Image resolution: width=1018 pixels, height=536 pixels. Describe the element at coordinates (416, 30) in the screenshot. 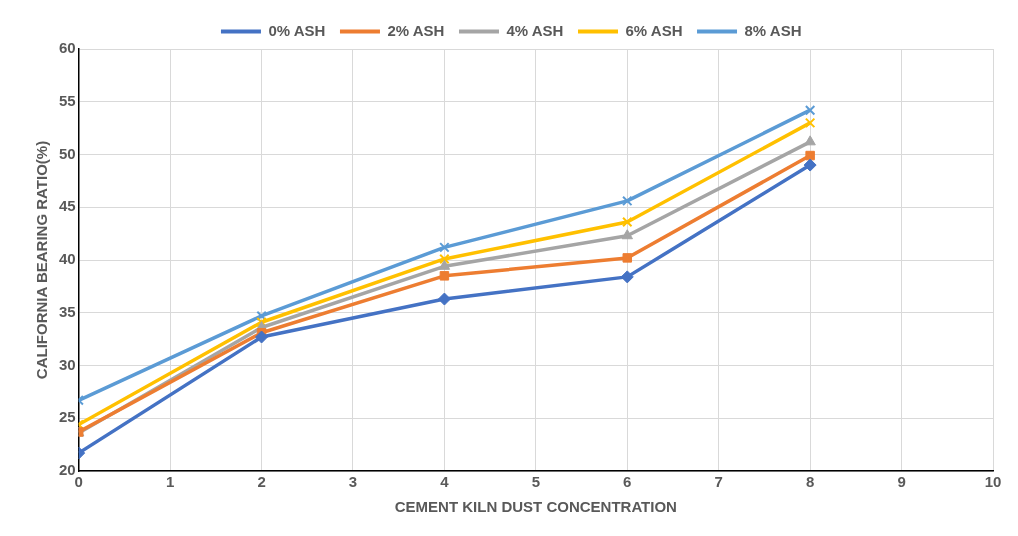

I see `legend-label: 2% ASH` at that location.